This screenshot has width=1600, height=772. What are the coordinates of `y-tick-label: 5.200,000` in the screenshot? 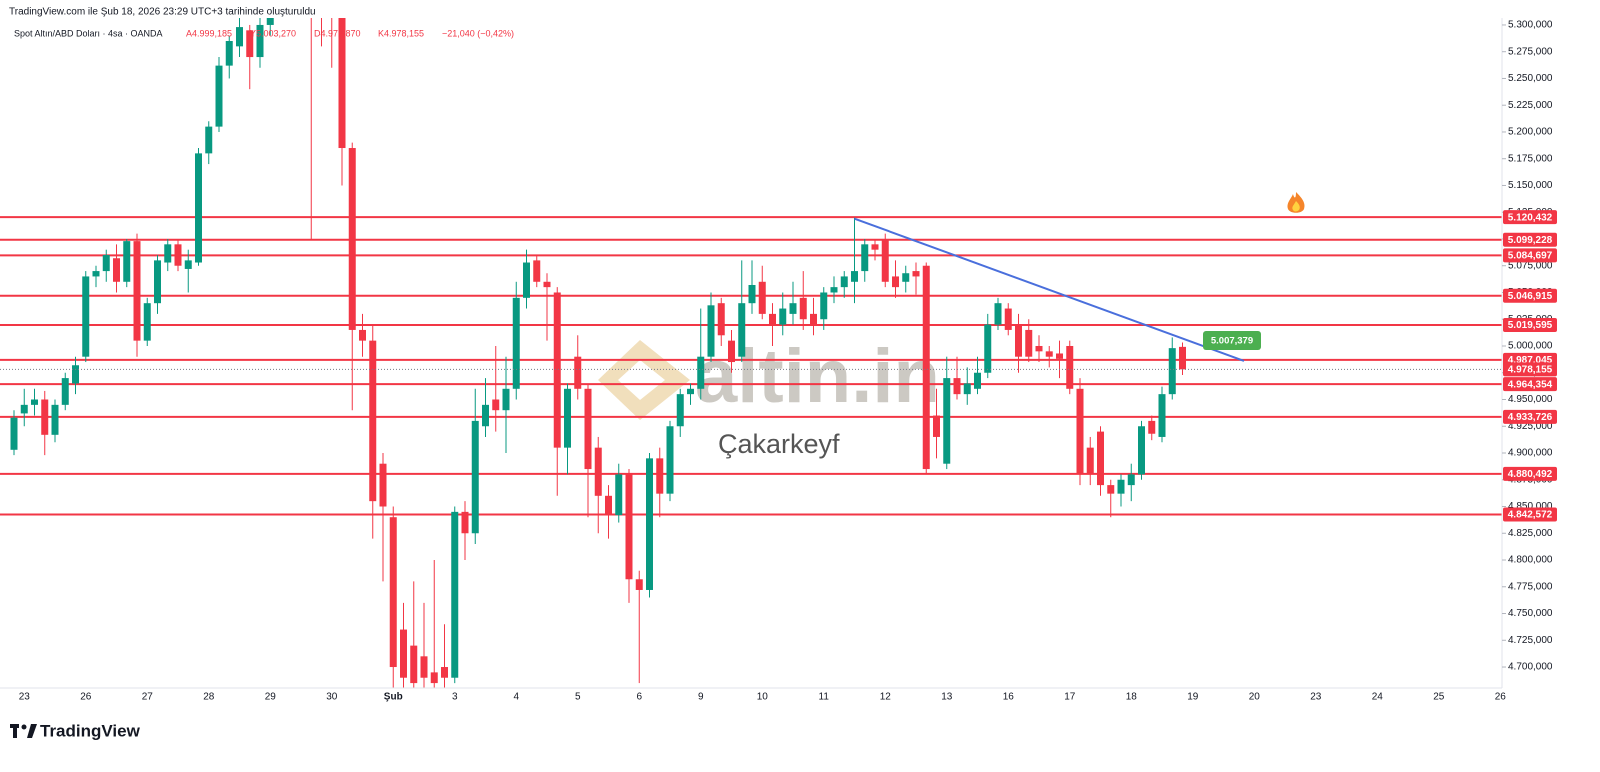 It's located at (1530, 132).